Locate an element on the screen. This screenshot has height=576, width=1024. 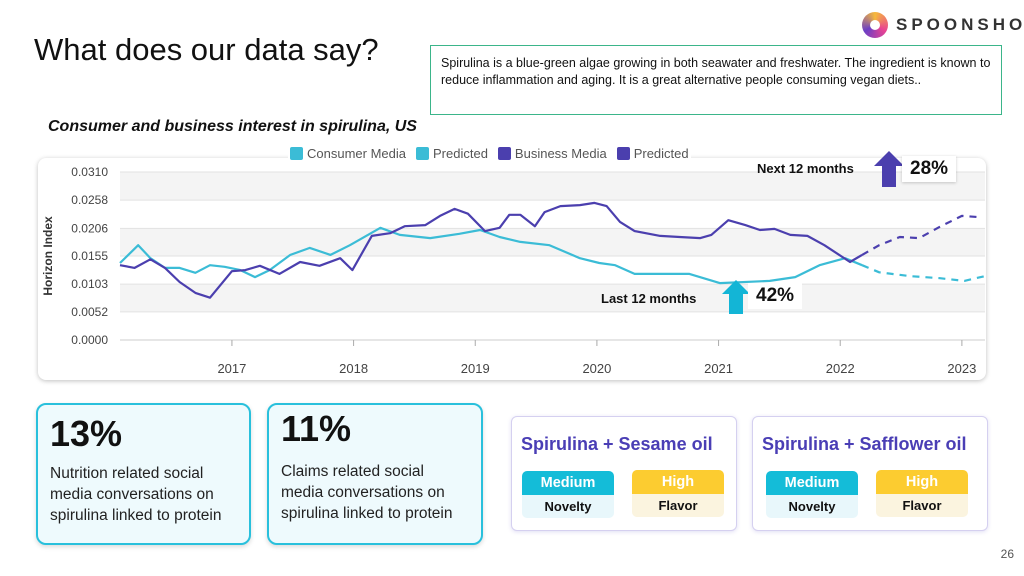
logo-icon is located at coordinates (875, 25).